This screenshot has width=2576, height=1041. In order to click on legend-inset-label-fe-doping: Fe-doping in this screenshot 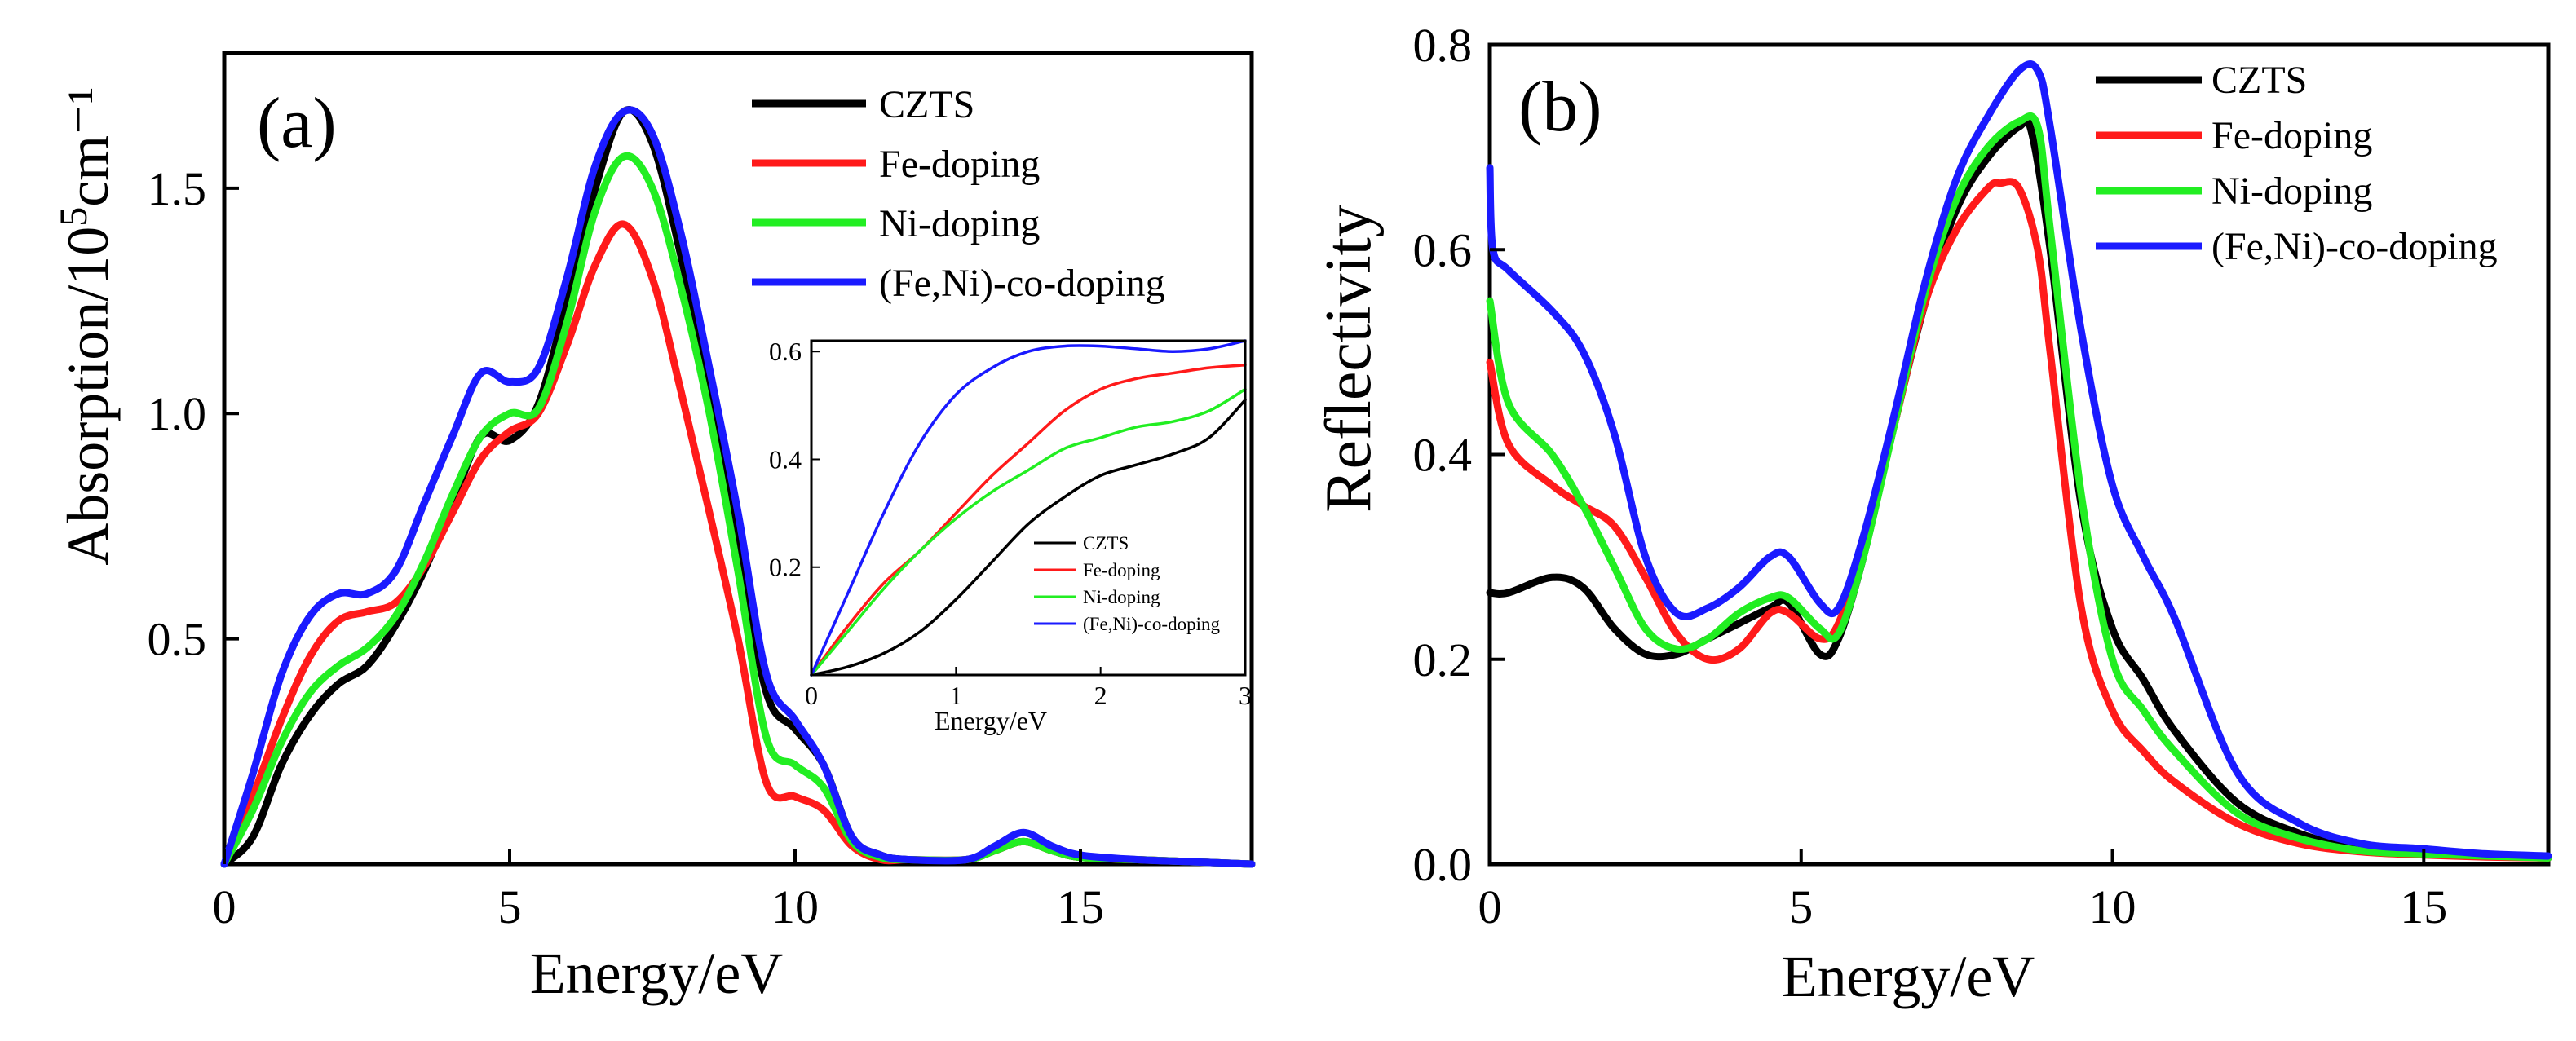, I will do `click(1121, 570)`.